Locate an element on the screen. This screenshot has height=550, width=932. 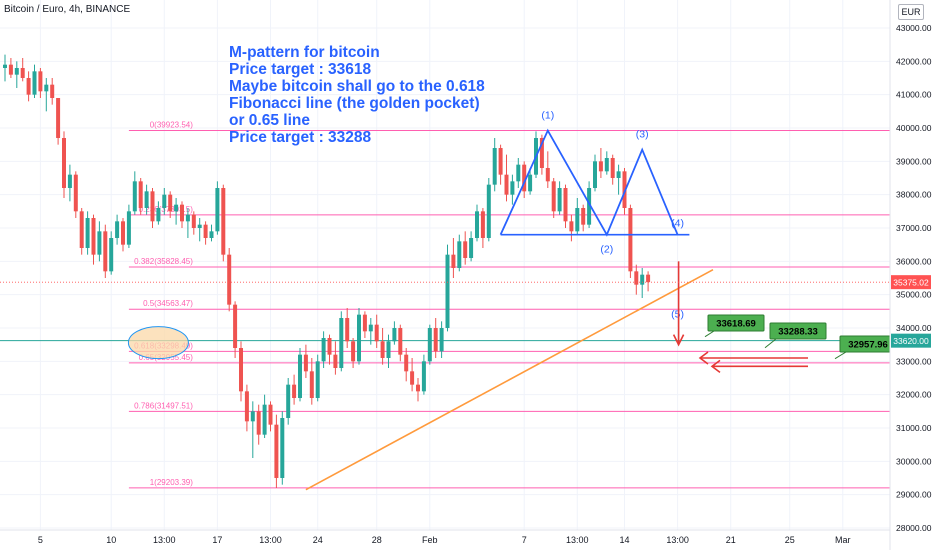
annotation-line: M-pattern for bitcoin is located at coordinates (304, 52).